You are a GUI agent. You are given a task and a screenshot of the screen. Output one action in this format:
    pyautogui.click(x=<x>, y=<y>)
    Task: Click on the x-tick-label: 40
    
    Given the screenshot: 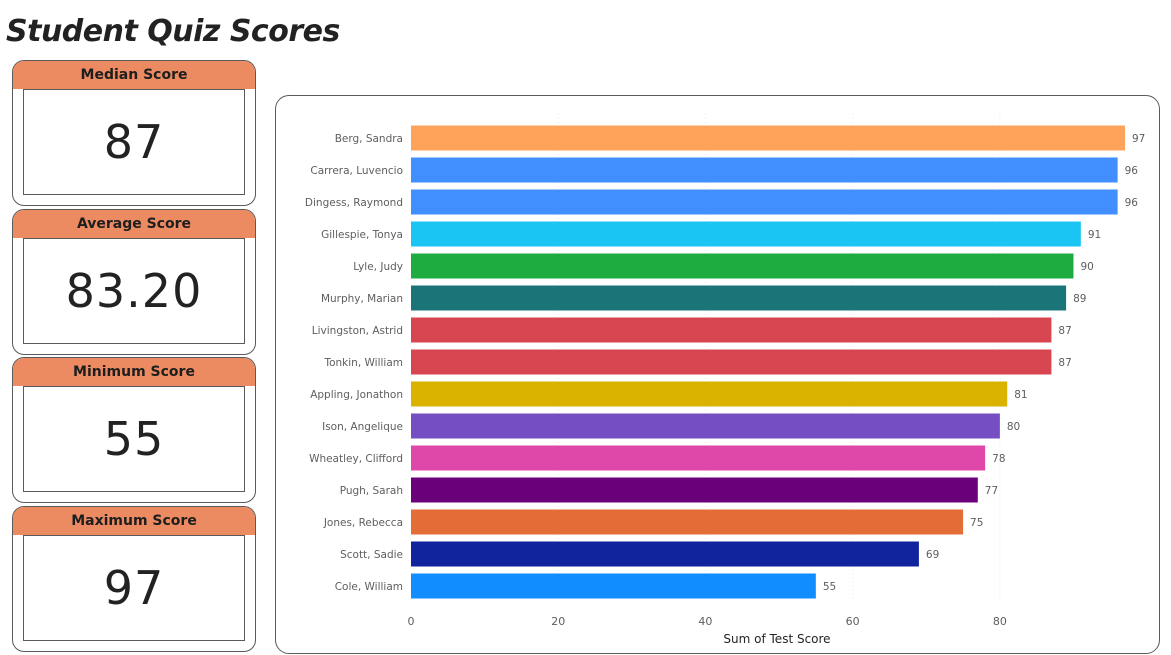 What is the action you would take?
    pyautogui.click(x=705, y=621)
    